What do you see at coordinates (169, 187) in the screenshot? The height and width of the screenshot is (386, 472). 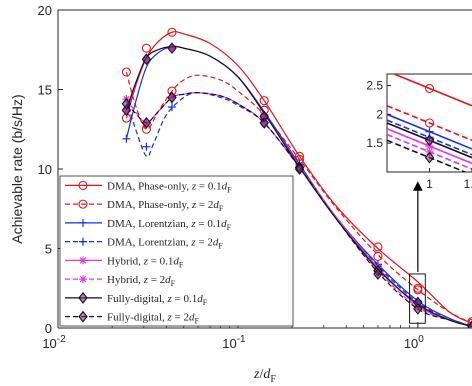 I see `legend-label: DMA, Phase-only, z = 0.1dF` at bounding box center [169, 187].